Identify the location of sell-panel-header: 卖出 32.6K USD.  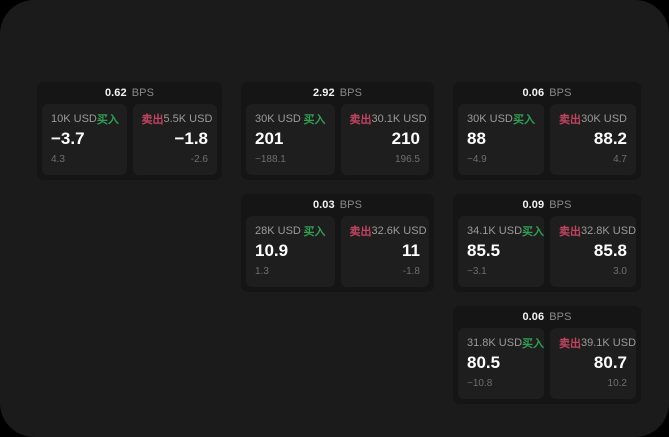
(388, 231).